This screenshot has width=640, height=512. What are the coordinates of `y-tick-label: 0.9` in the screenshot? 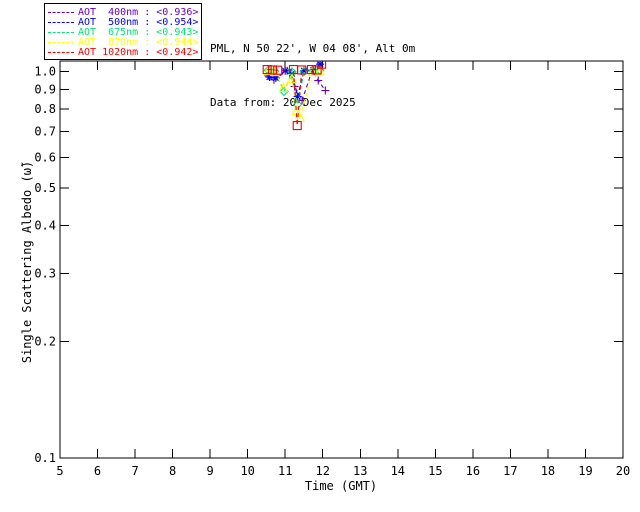 It's located at (45, 89).